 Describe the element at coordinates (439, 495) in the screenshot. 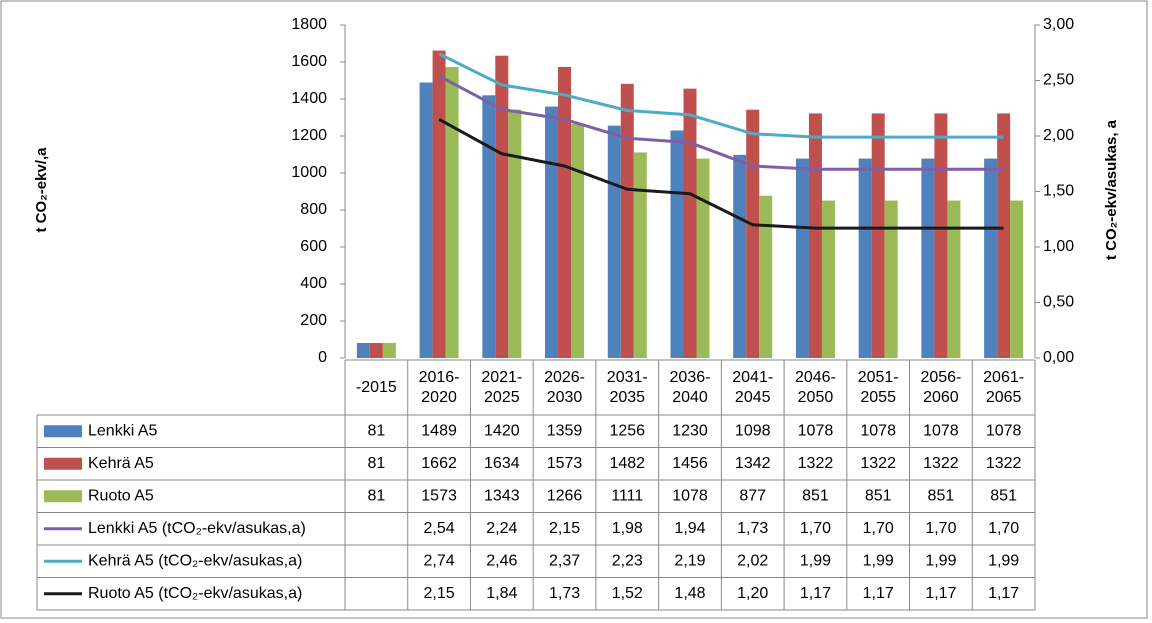

I see `table-value: 1573` at that location.